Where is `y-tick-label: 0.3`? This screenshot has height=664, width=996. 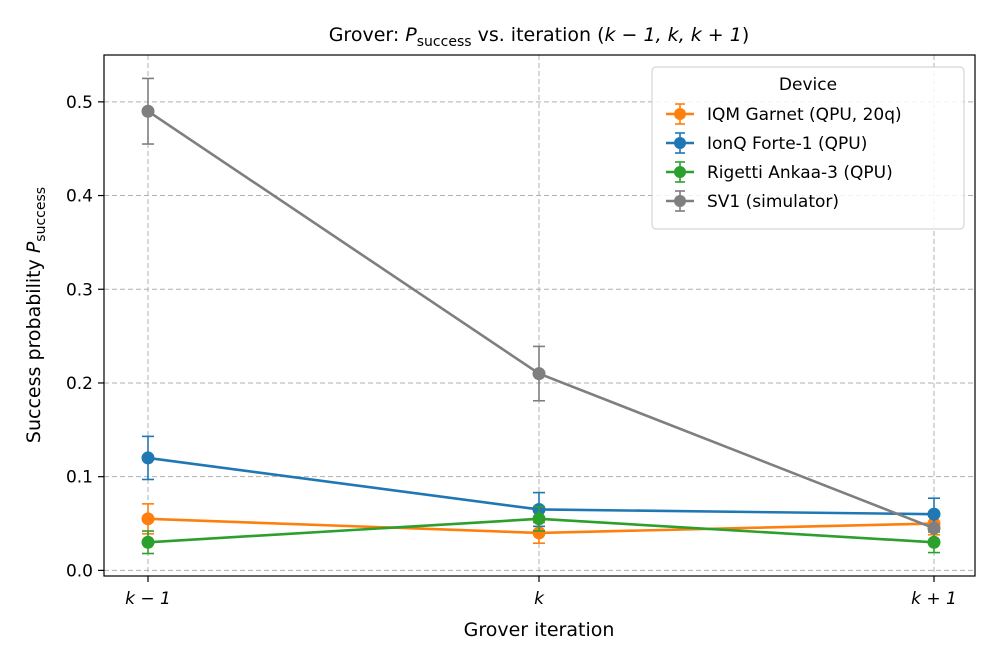
y-tick-label: 0.3 is located at coordinates (79, 290).